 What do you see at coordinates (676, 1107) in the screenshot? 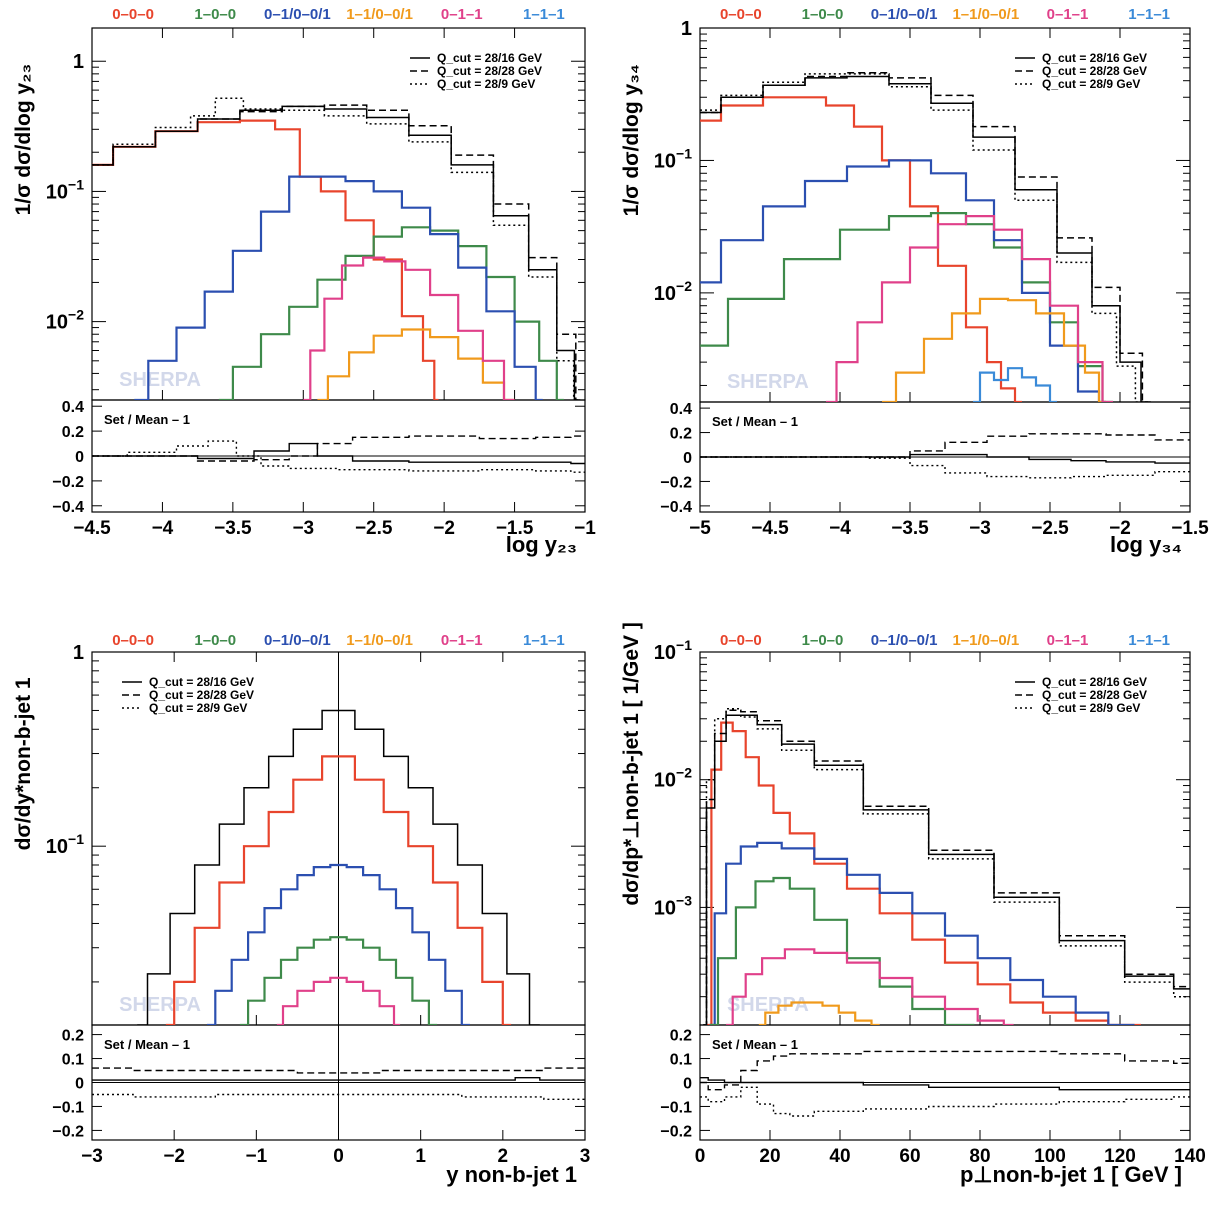
I see `ratio-tick-label: −0.1` at bounding box center [676, 1107].